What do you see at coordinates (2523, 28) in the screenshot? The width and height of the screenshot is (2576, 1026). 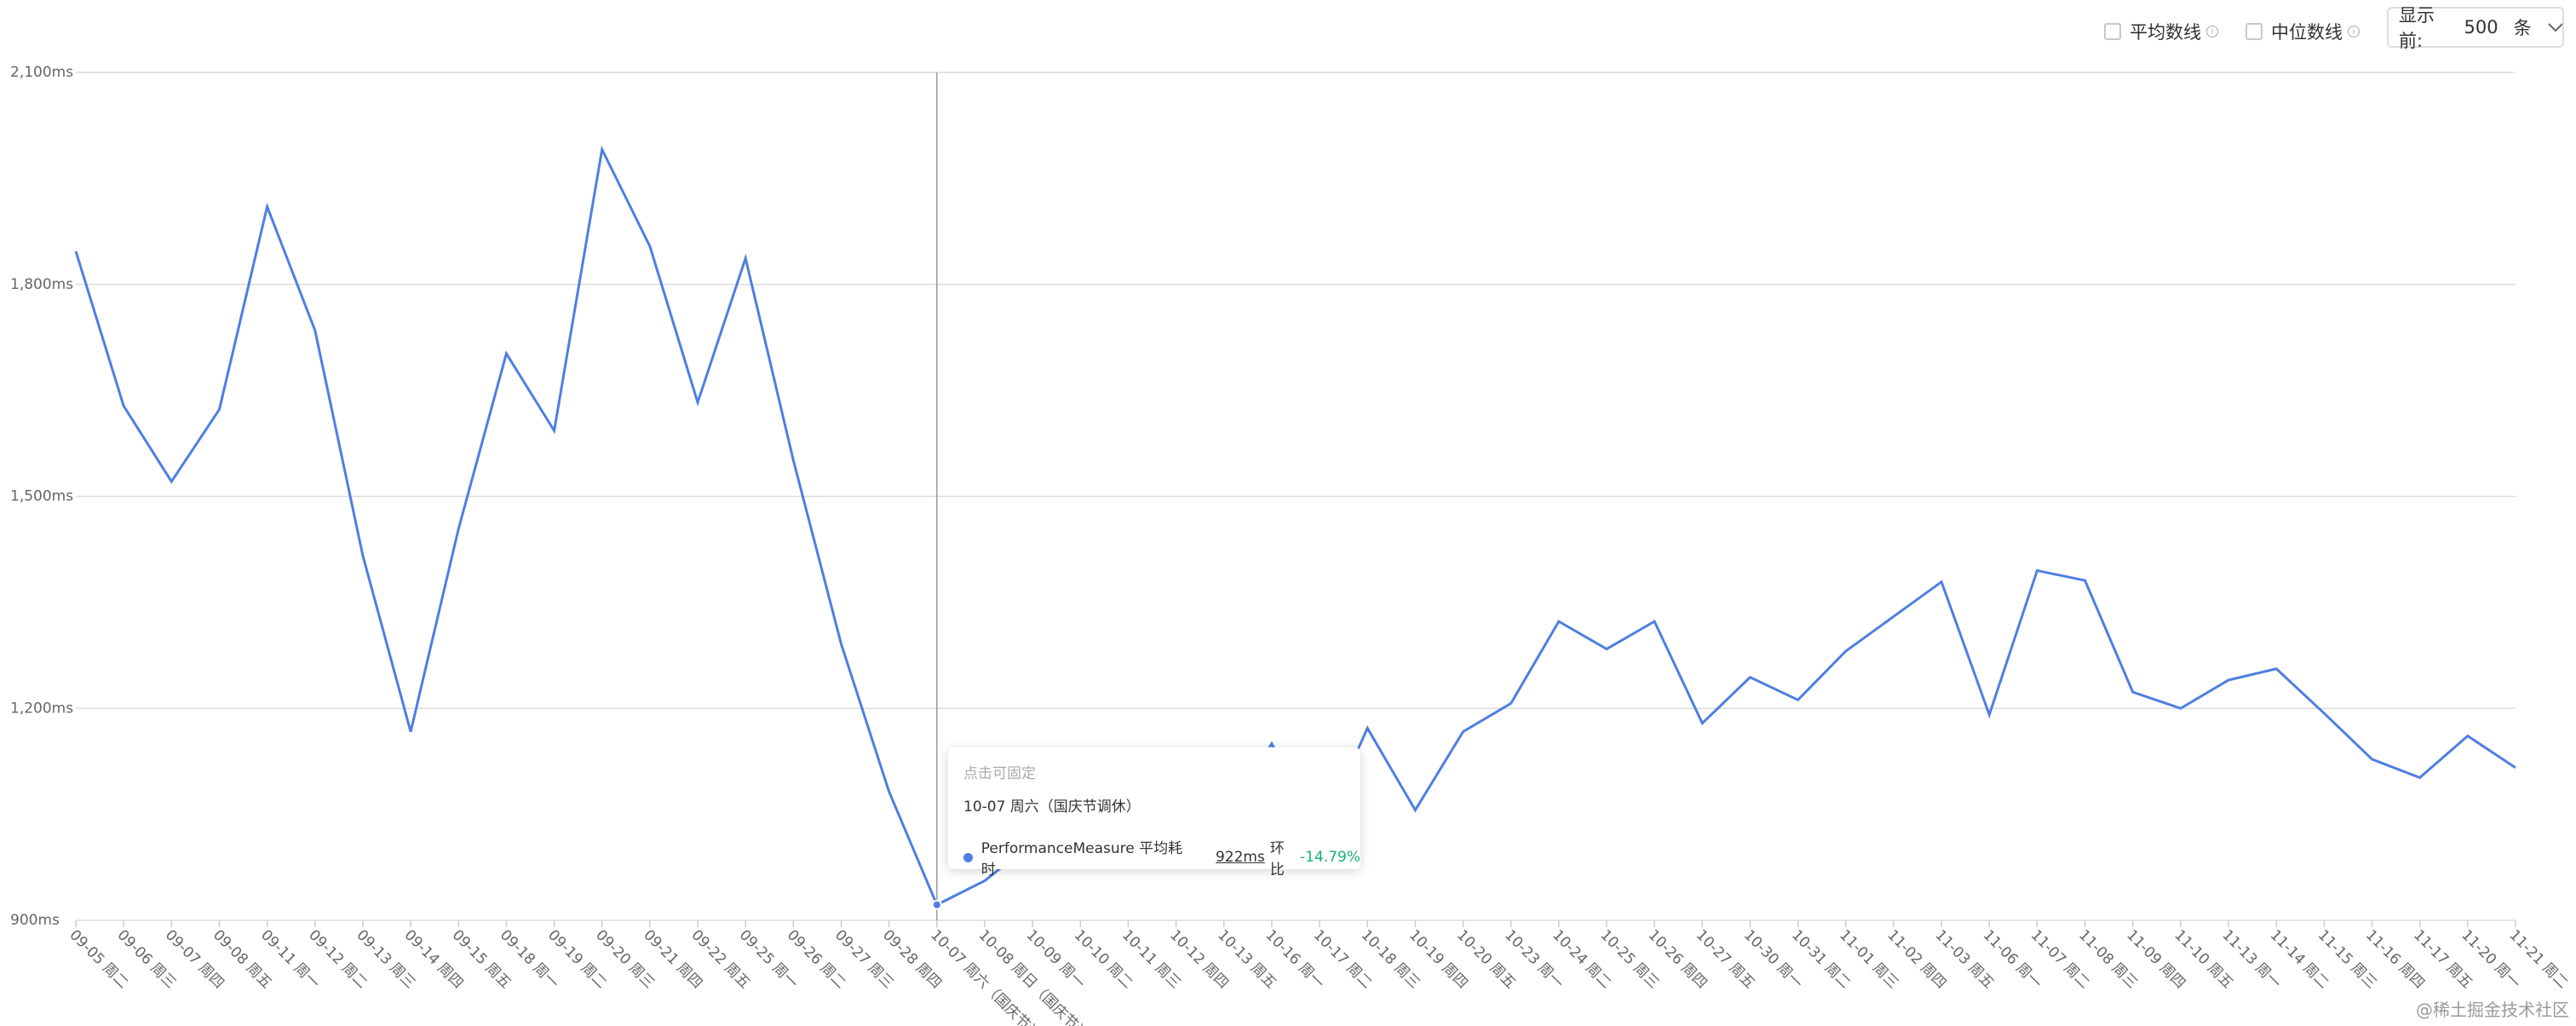 I see `unit: 条` at bounding box center [2523, 28].